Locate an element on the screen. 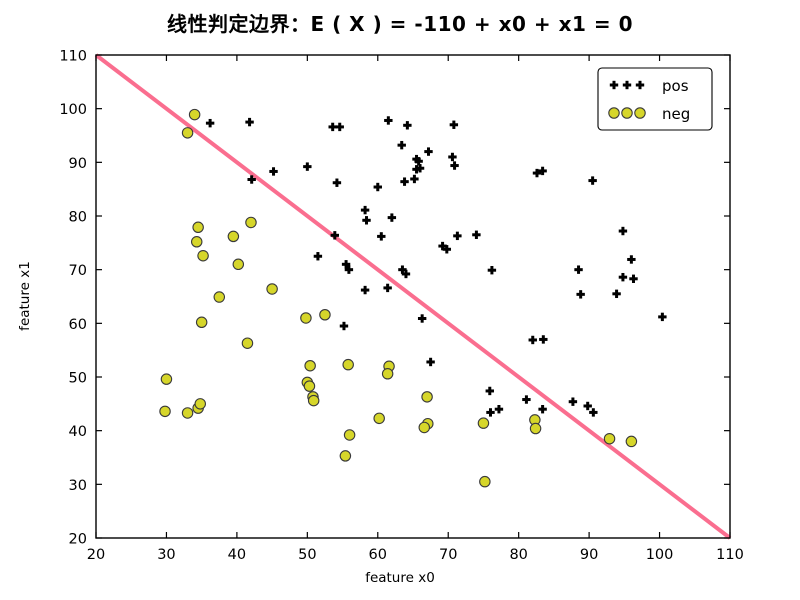  page-title: 线性判定边界：E ( X ) = -110 + x0 + x1 = 0 is located at coordinates (400, 24).